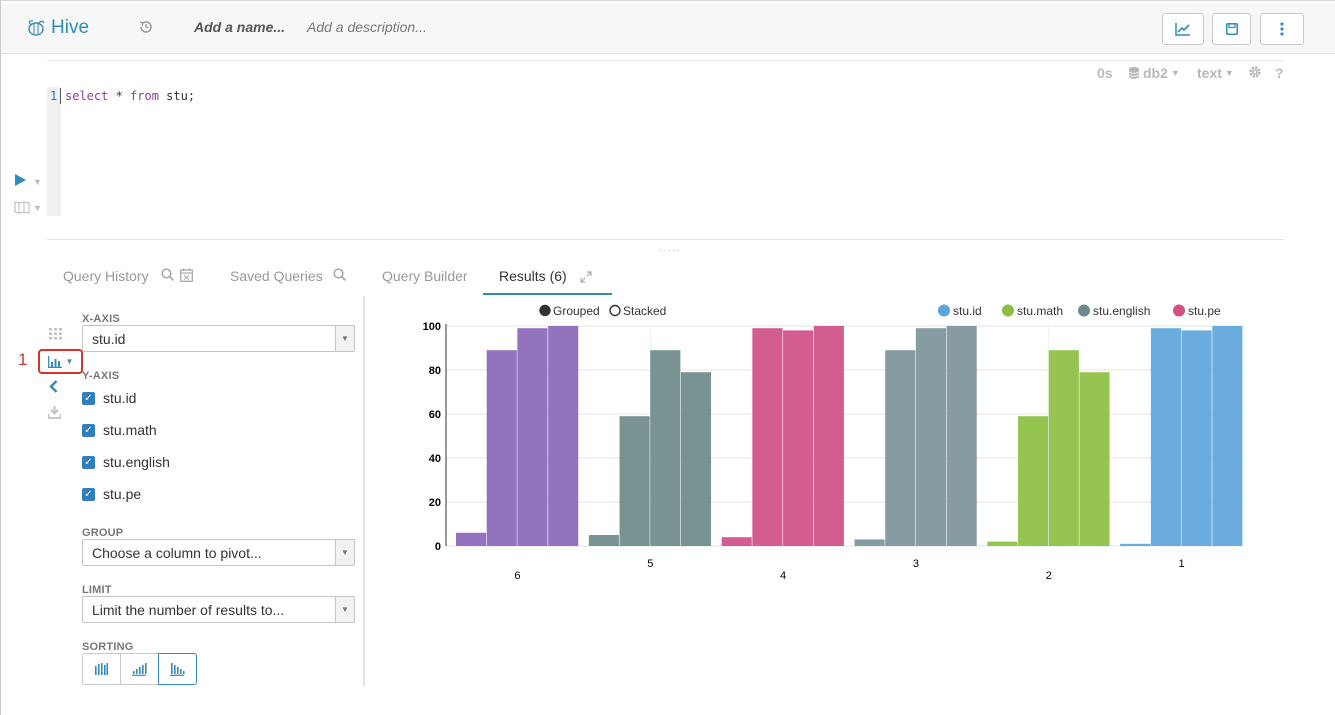 Image resolution: width=1335 pixels, height=715 pixels. Describe the element at coordinates (120, 398) in the screenshot. I see `y-column-label: stu.id` at that location.